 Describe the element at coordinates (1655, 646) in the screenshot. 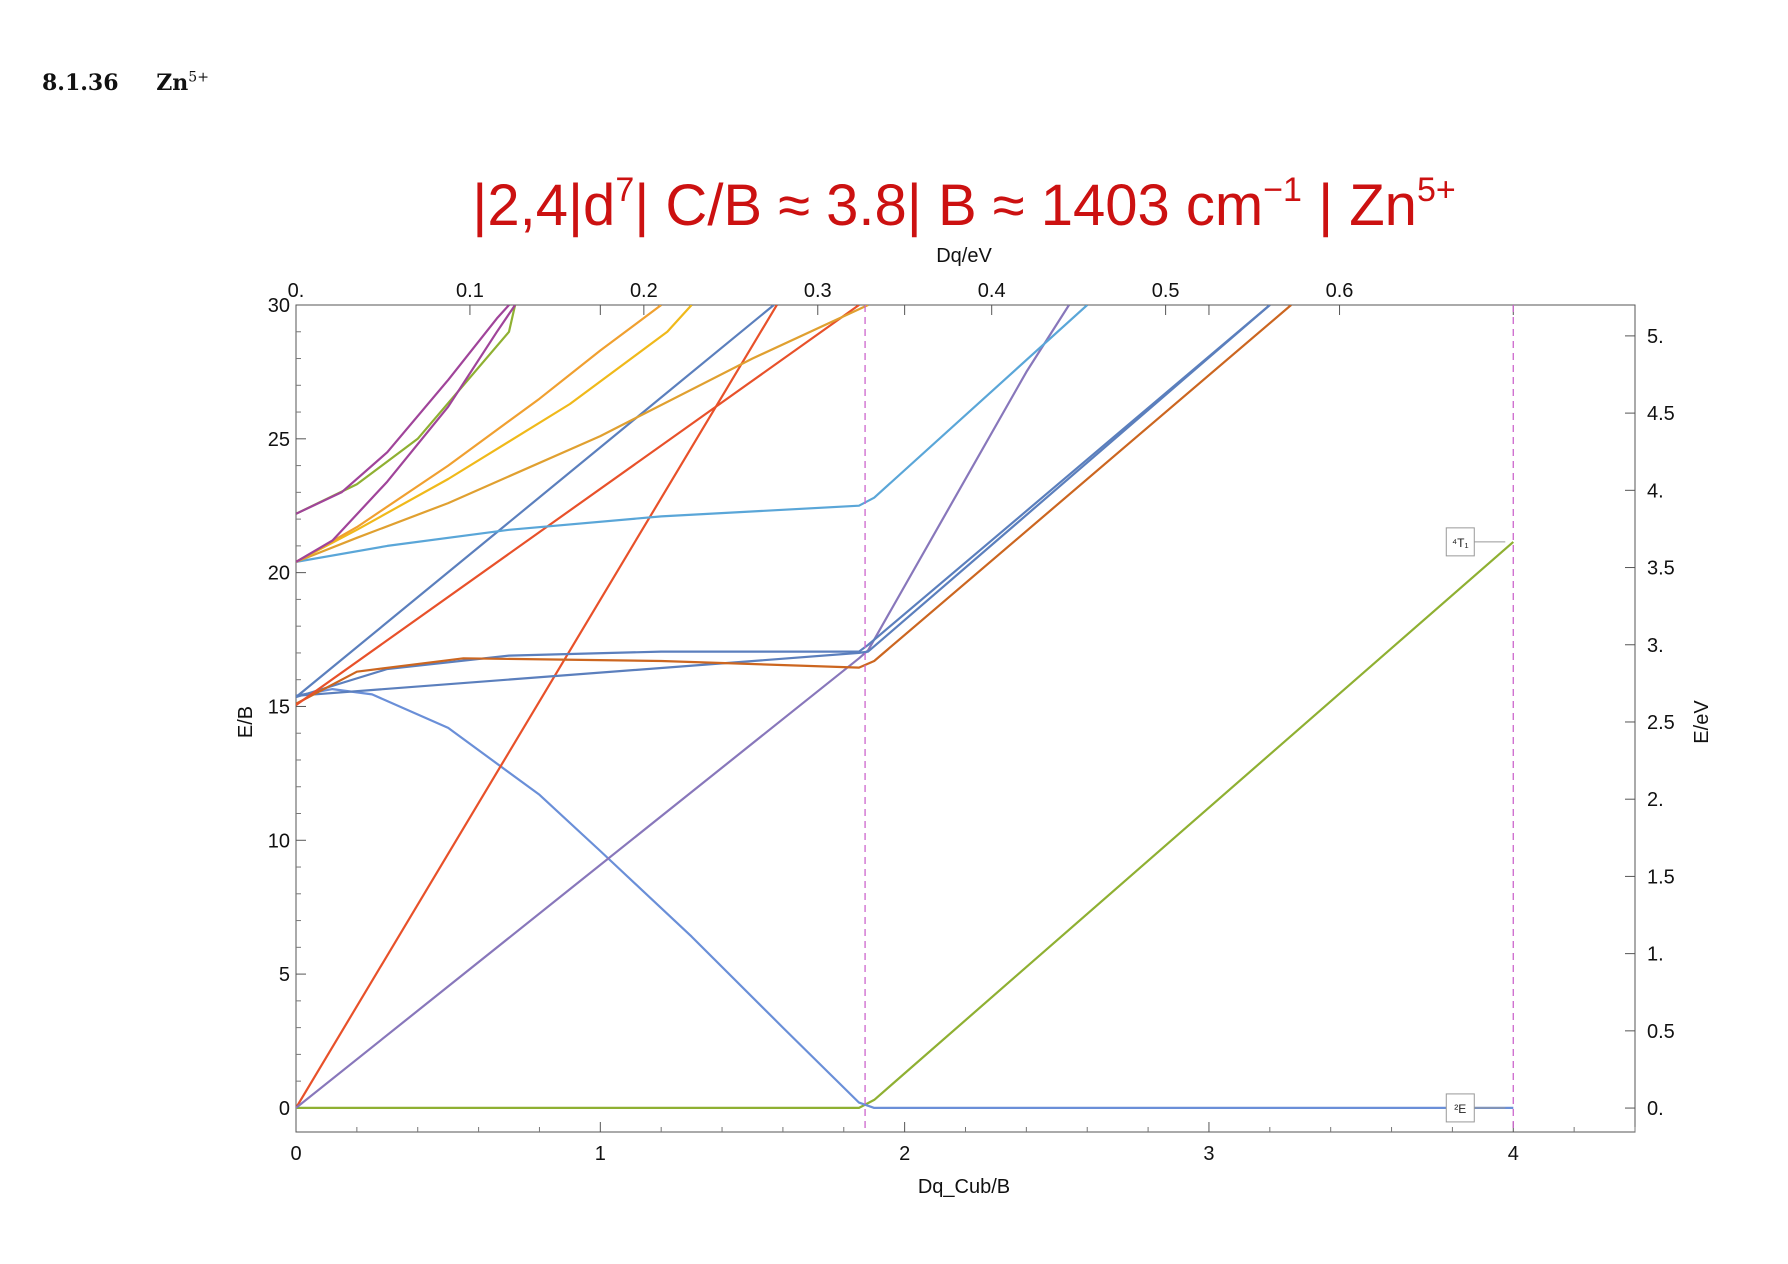

I see `right-tick-label: 3.` at that location.